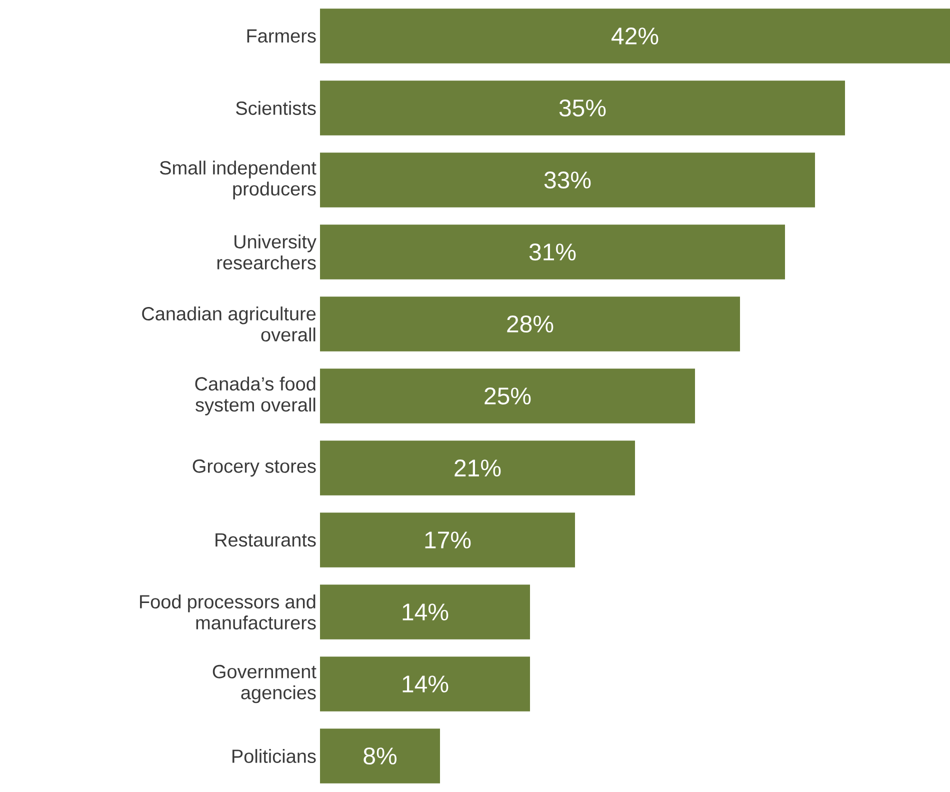 Image resolution: width=950 pixels, height=792 pixels. What do you see at coordinates (238, 180) in the screenshot?
I see `y-tick-label: Small independent producers` at bounding box center [238, 180].